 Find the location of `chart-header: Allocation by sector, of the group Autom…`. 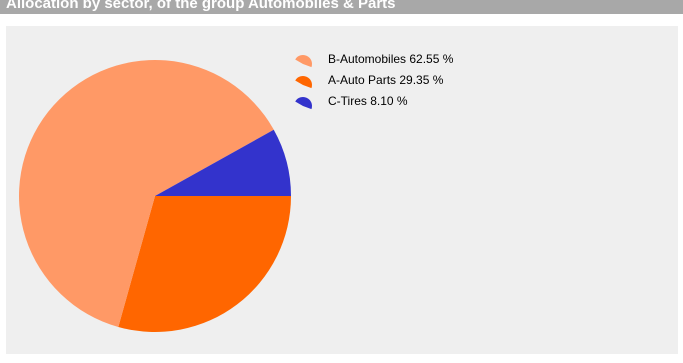

chart-header: Allocation by sector, of the group Autom… is located at coordinates (341, 7).